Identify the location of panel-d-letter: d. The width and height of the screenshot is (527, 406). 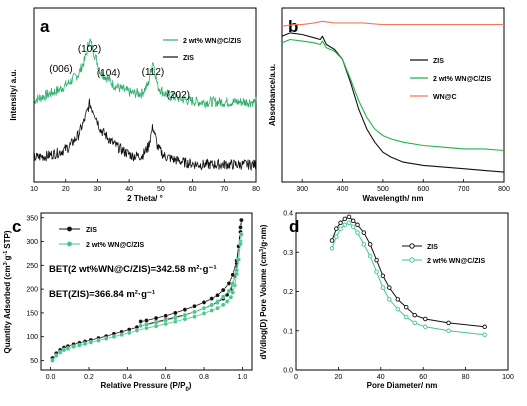
(294, 226).